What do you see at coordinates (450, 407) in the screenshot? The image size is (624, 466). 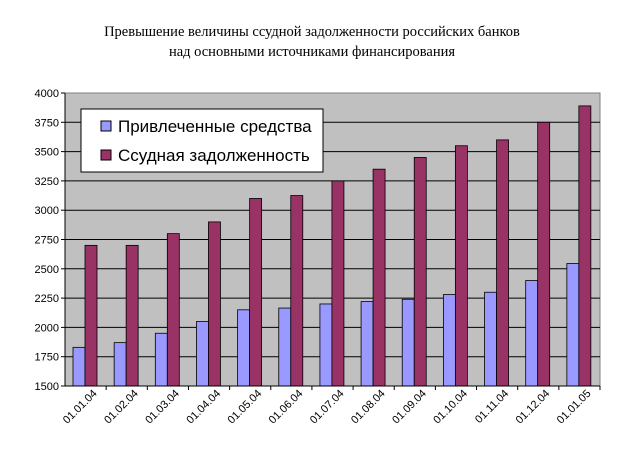 I see `x-tick-label: 01.10.04` at bounding box center [450, 407].